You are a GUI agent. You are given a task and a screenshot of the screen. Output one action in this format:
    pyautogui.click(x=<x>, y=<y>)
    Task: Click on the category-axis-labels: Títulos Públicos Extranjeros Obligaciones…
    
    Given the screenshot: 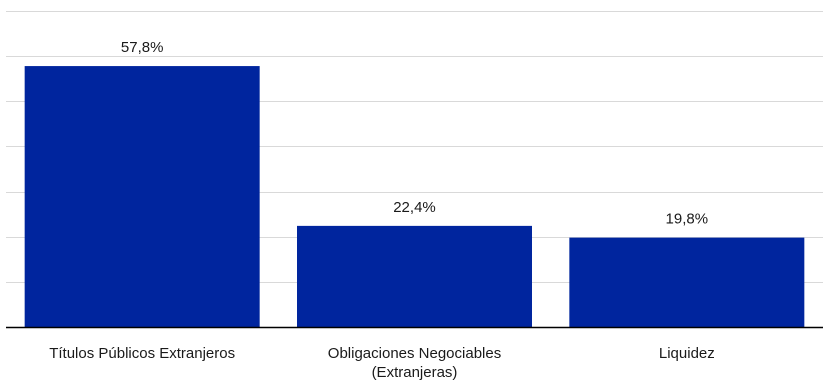 What is the action you would take?
    pyautogui.click(x=382, y=363)
    